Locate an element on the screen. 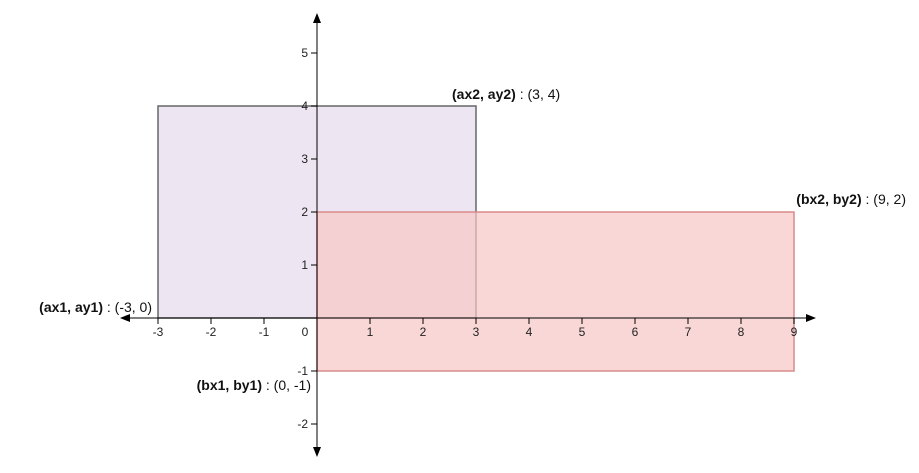 The height and width of the screenshot is (473, 919). rect-a-bottom-left-vars: (ax1, ay1) is located at coordinates (71, 307).